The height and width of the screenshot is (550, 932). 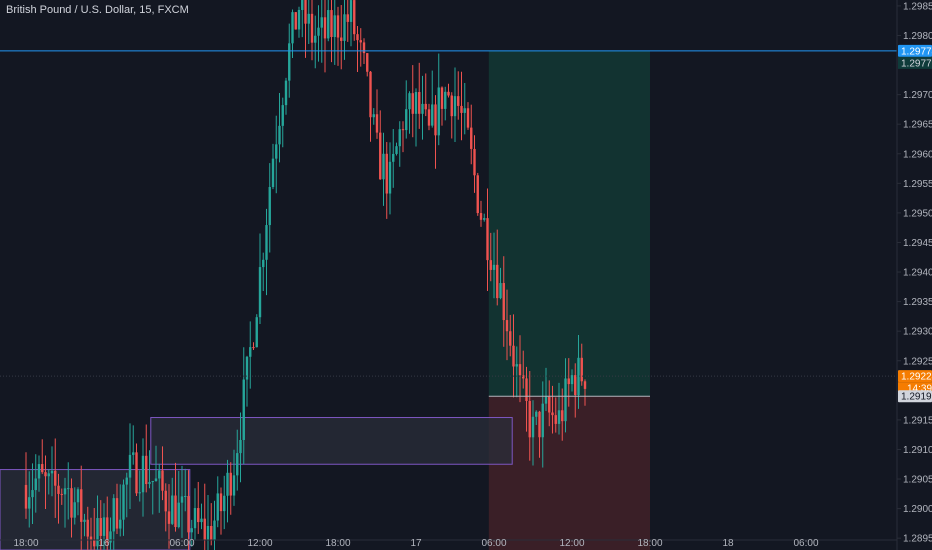 What do you see at coordinates (25, 543) in the screenshot?
I see `time-tick-label: 18:00` at bounding box center [25, 543].